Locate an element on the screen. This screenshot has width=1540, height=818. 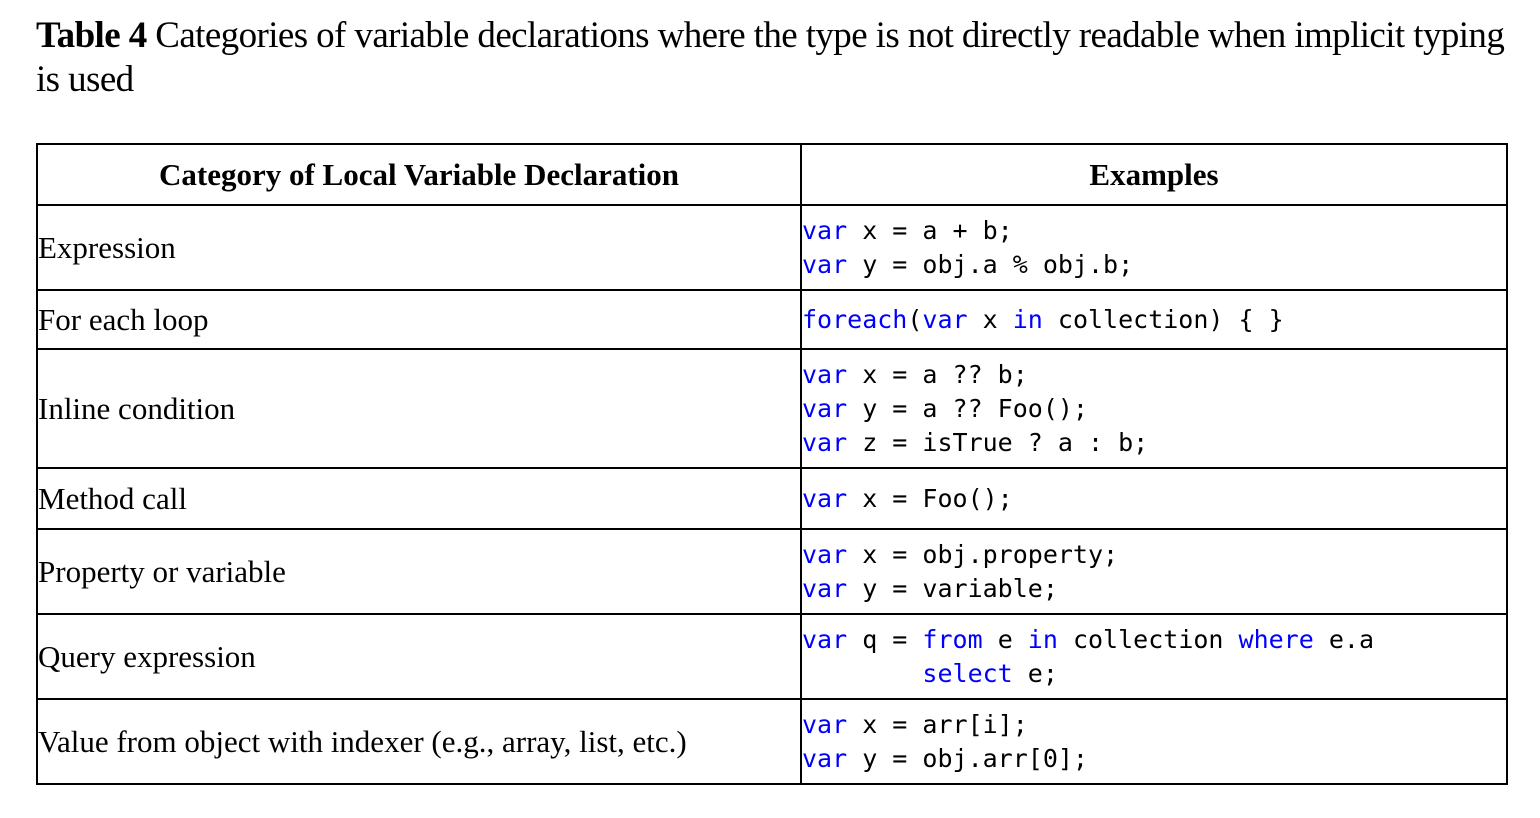
header-category: Category of Local Variable Declaration is located at coordinates (419, 174).